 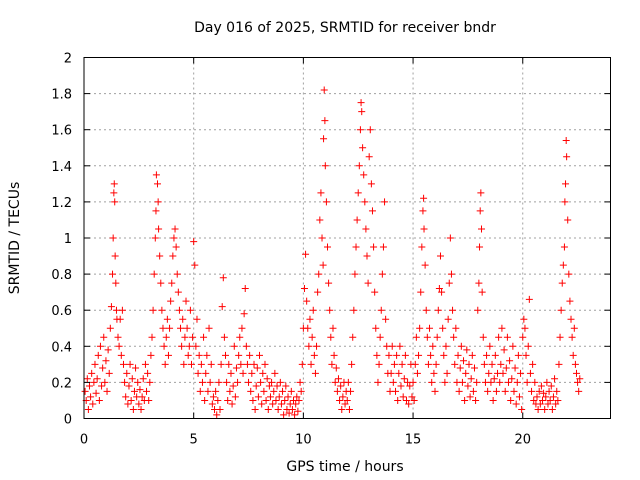 What do you see at coordinates (84, 440) in the screenshot?
I see `x-tick-label: 0` at bounding box center [84, 440].